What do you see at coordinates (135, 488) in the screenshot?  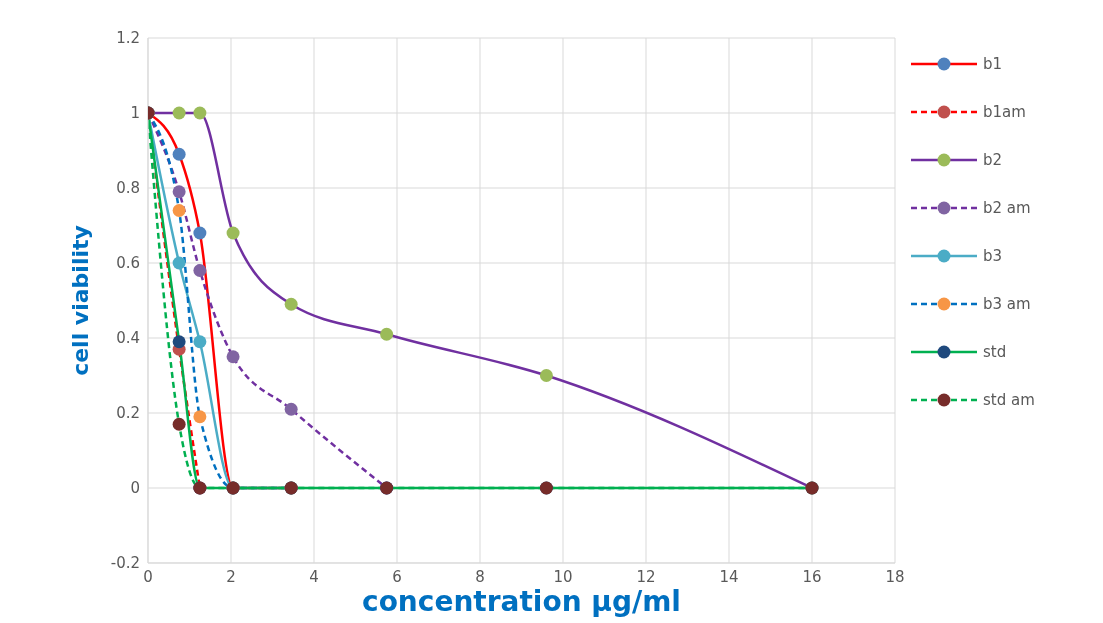 I see `y-tick-label: 0` at bounding box center [135, 488].